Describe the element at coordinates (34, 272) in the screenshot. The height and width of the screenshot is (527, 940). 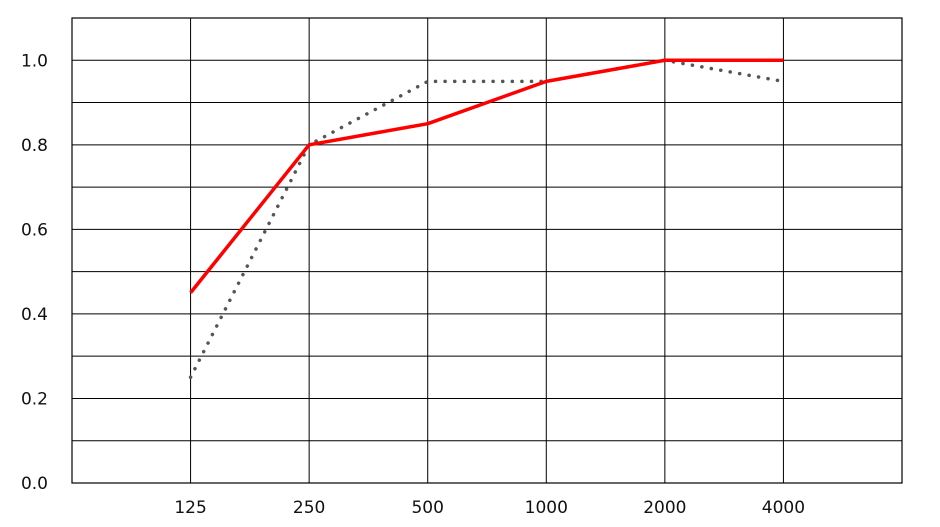
I see `y-axis-tick-labels: 0.0 0.2 0.4 0.6 0.8 1.0` at that location.